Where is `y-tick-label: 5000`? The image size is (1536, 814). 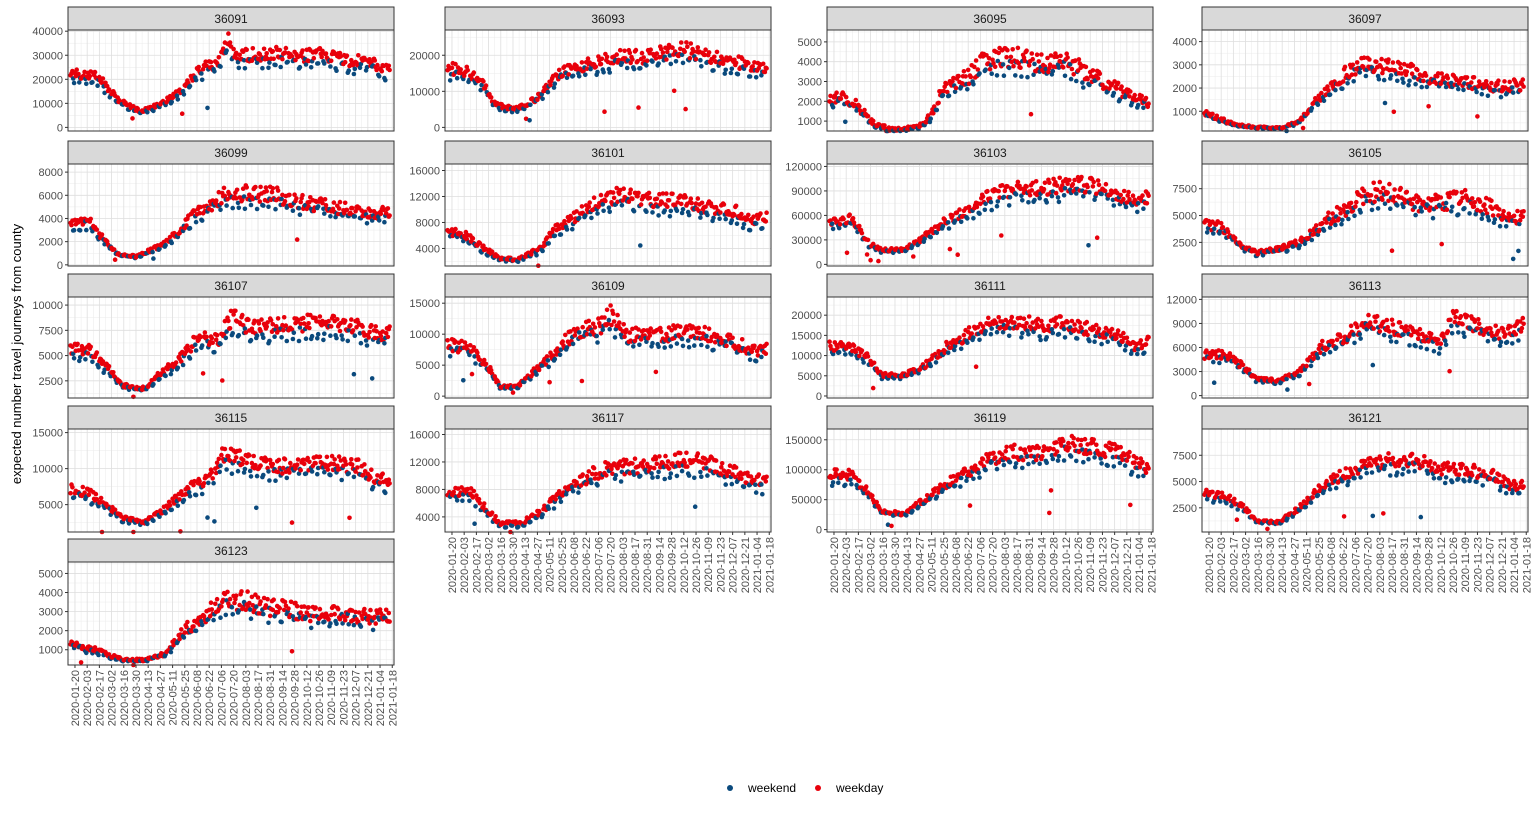 y-tick-label: 5000 is located at coordinates (51, 357).